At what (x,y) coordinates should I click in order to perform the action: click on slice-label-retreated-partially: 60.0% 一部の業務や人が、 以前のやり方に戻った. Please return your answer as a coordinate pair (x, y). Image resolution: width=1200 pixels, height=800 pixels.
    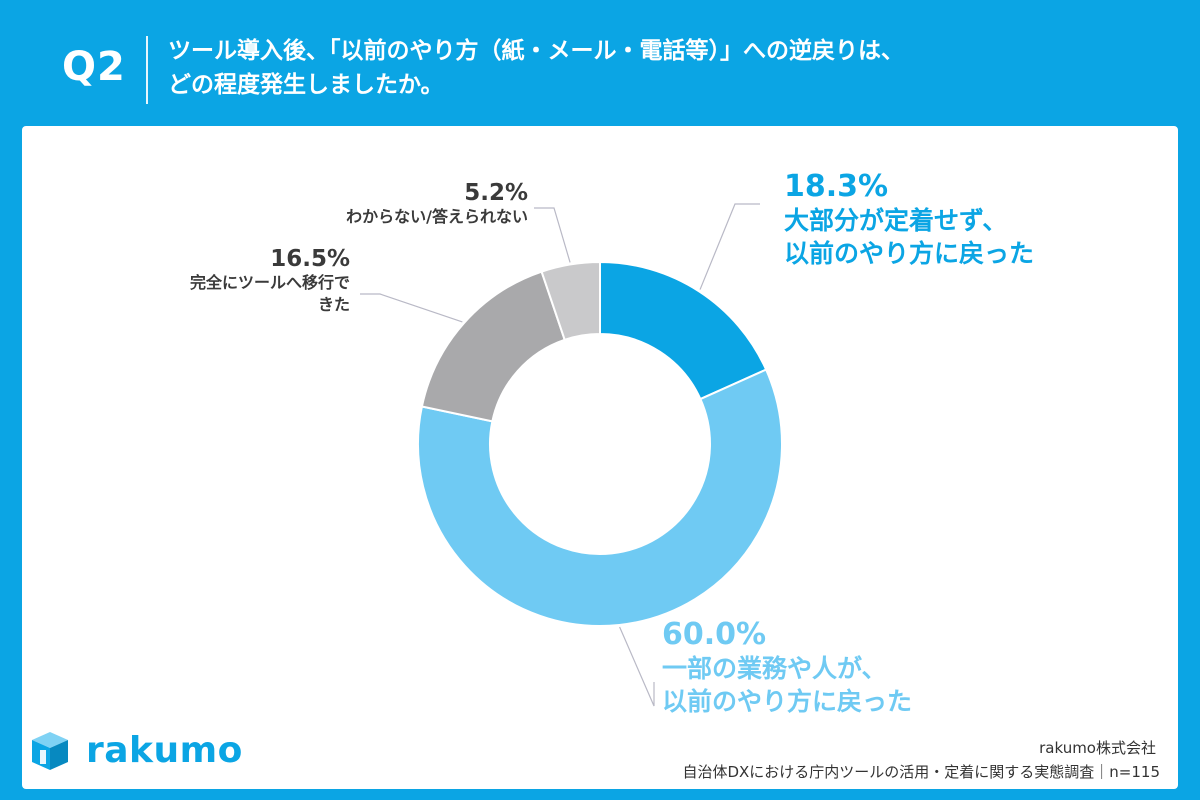
    Looking at the image, I should click on (787, 668).